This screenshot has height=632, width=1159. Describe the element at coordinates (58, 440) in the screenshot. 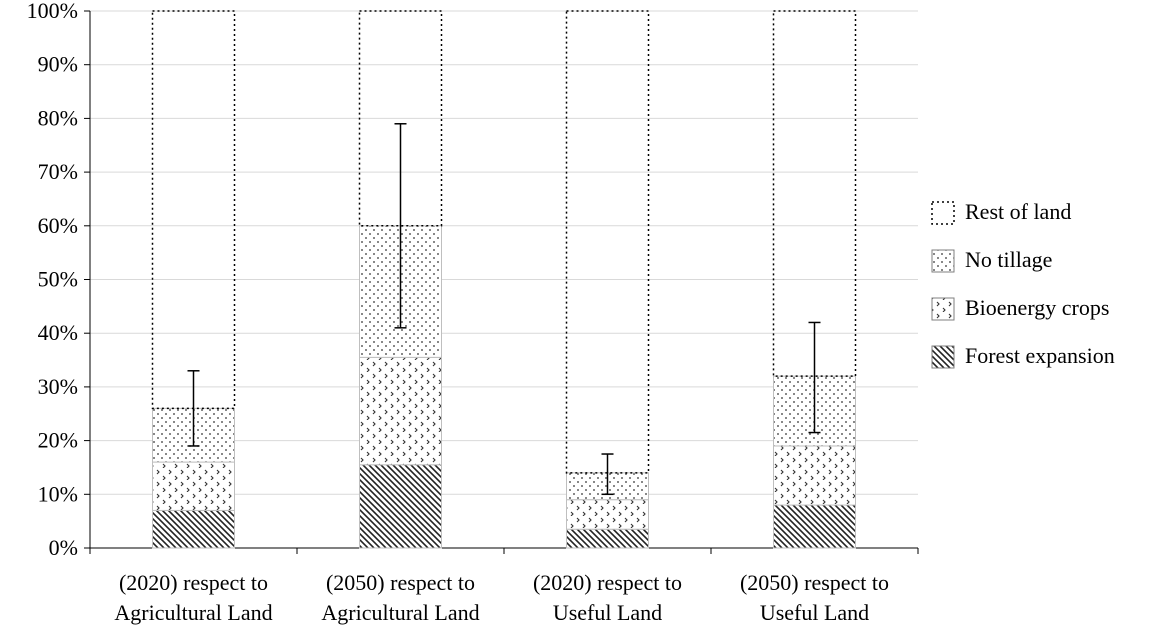

I see `y-tick-label: 20%` at that location.